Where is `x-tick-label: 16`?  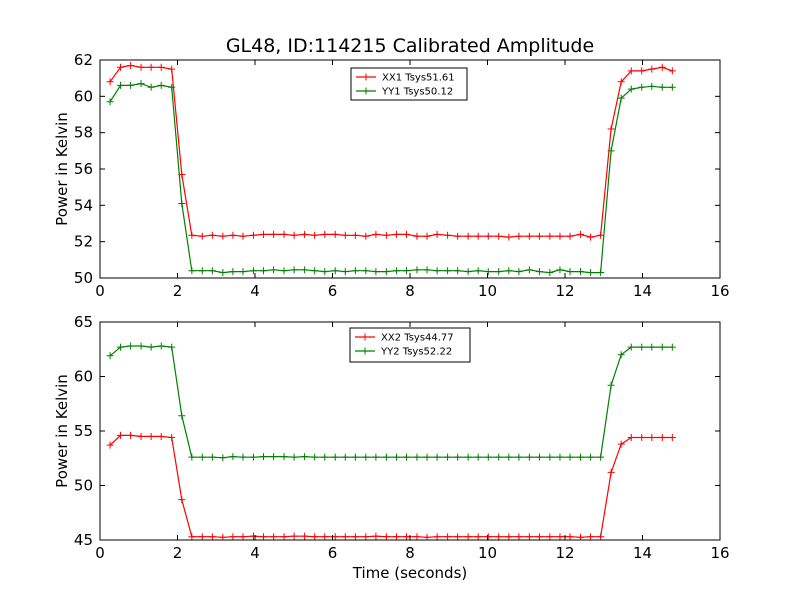
x-tick-label: 16 is located at coordinates (719, 291).